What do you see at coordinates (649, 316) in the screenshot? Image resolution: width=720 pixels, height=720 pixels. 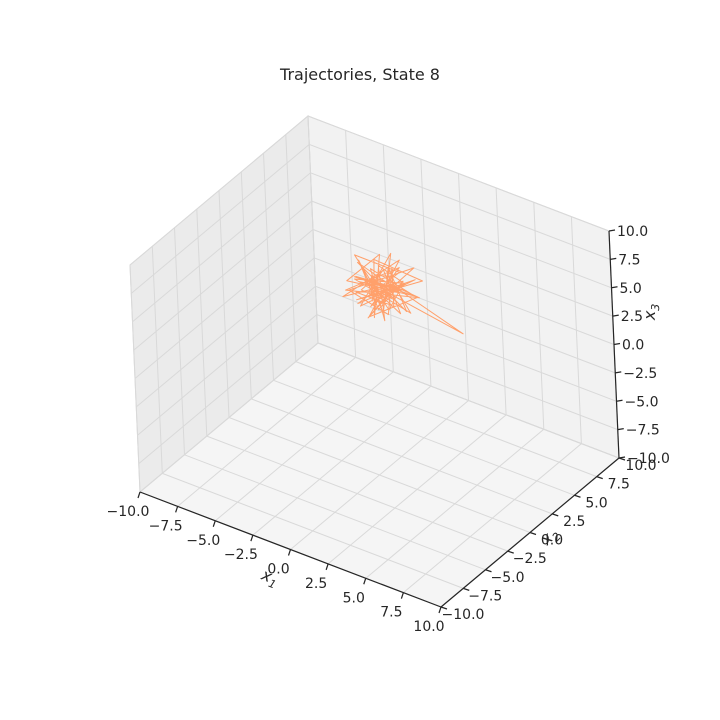 I see `z-axis-label-main: x` at bounding box center [649, 316].